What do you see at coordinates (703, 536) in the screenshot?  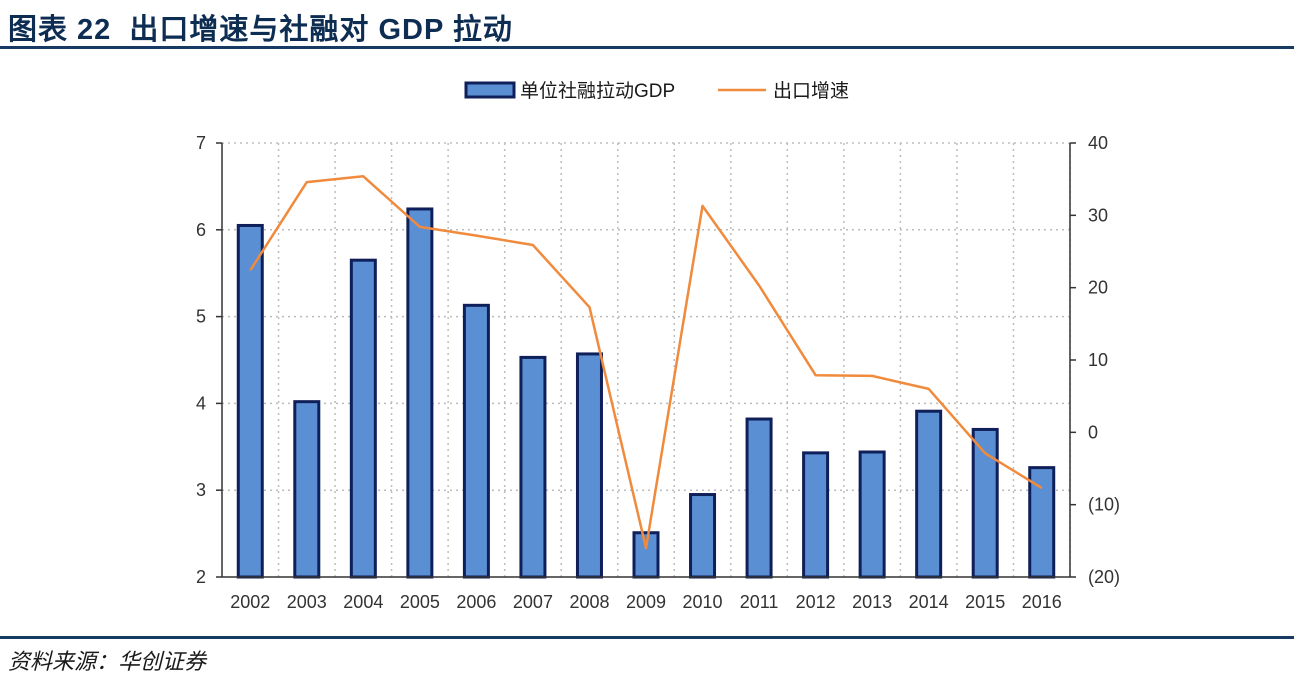 I see `bar-2010` at bounding box center [703, 536].